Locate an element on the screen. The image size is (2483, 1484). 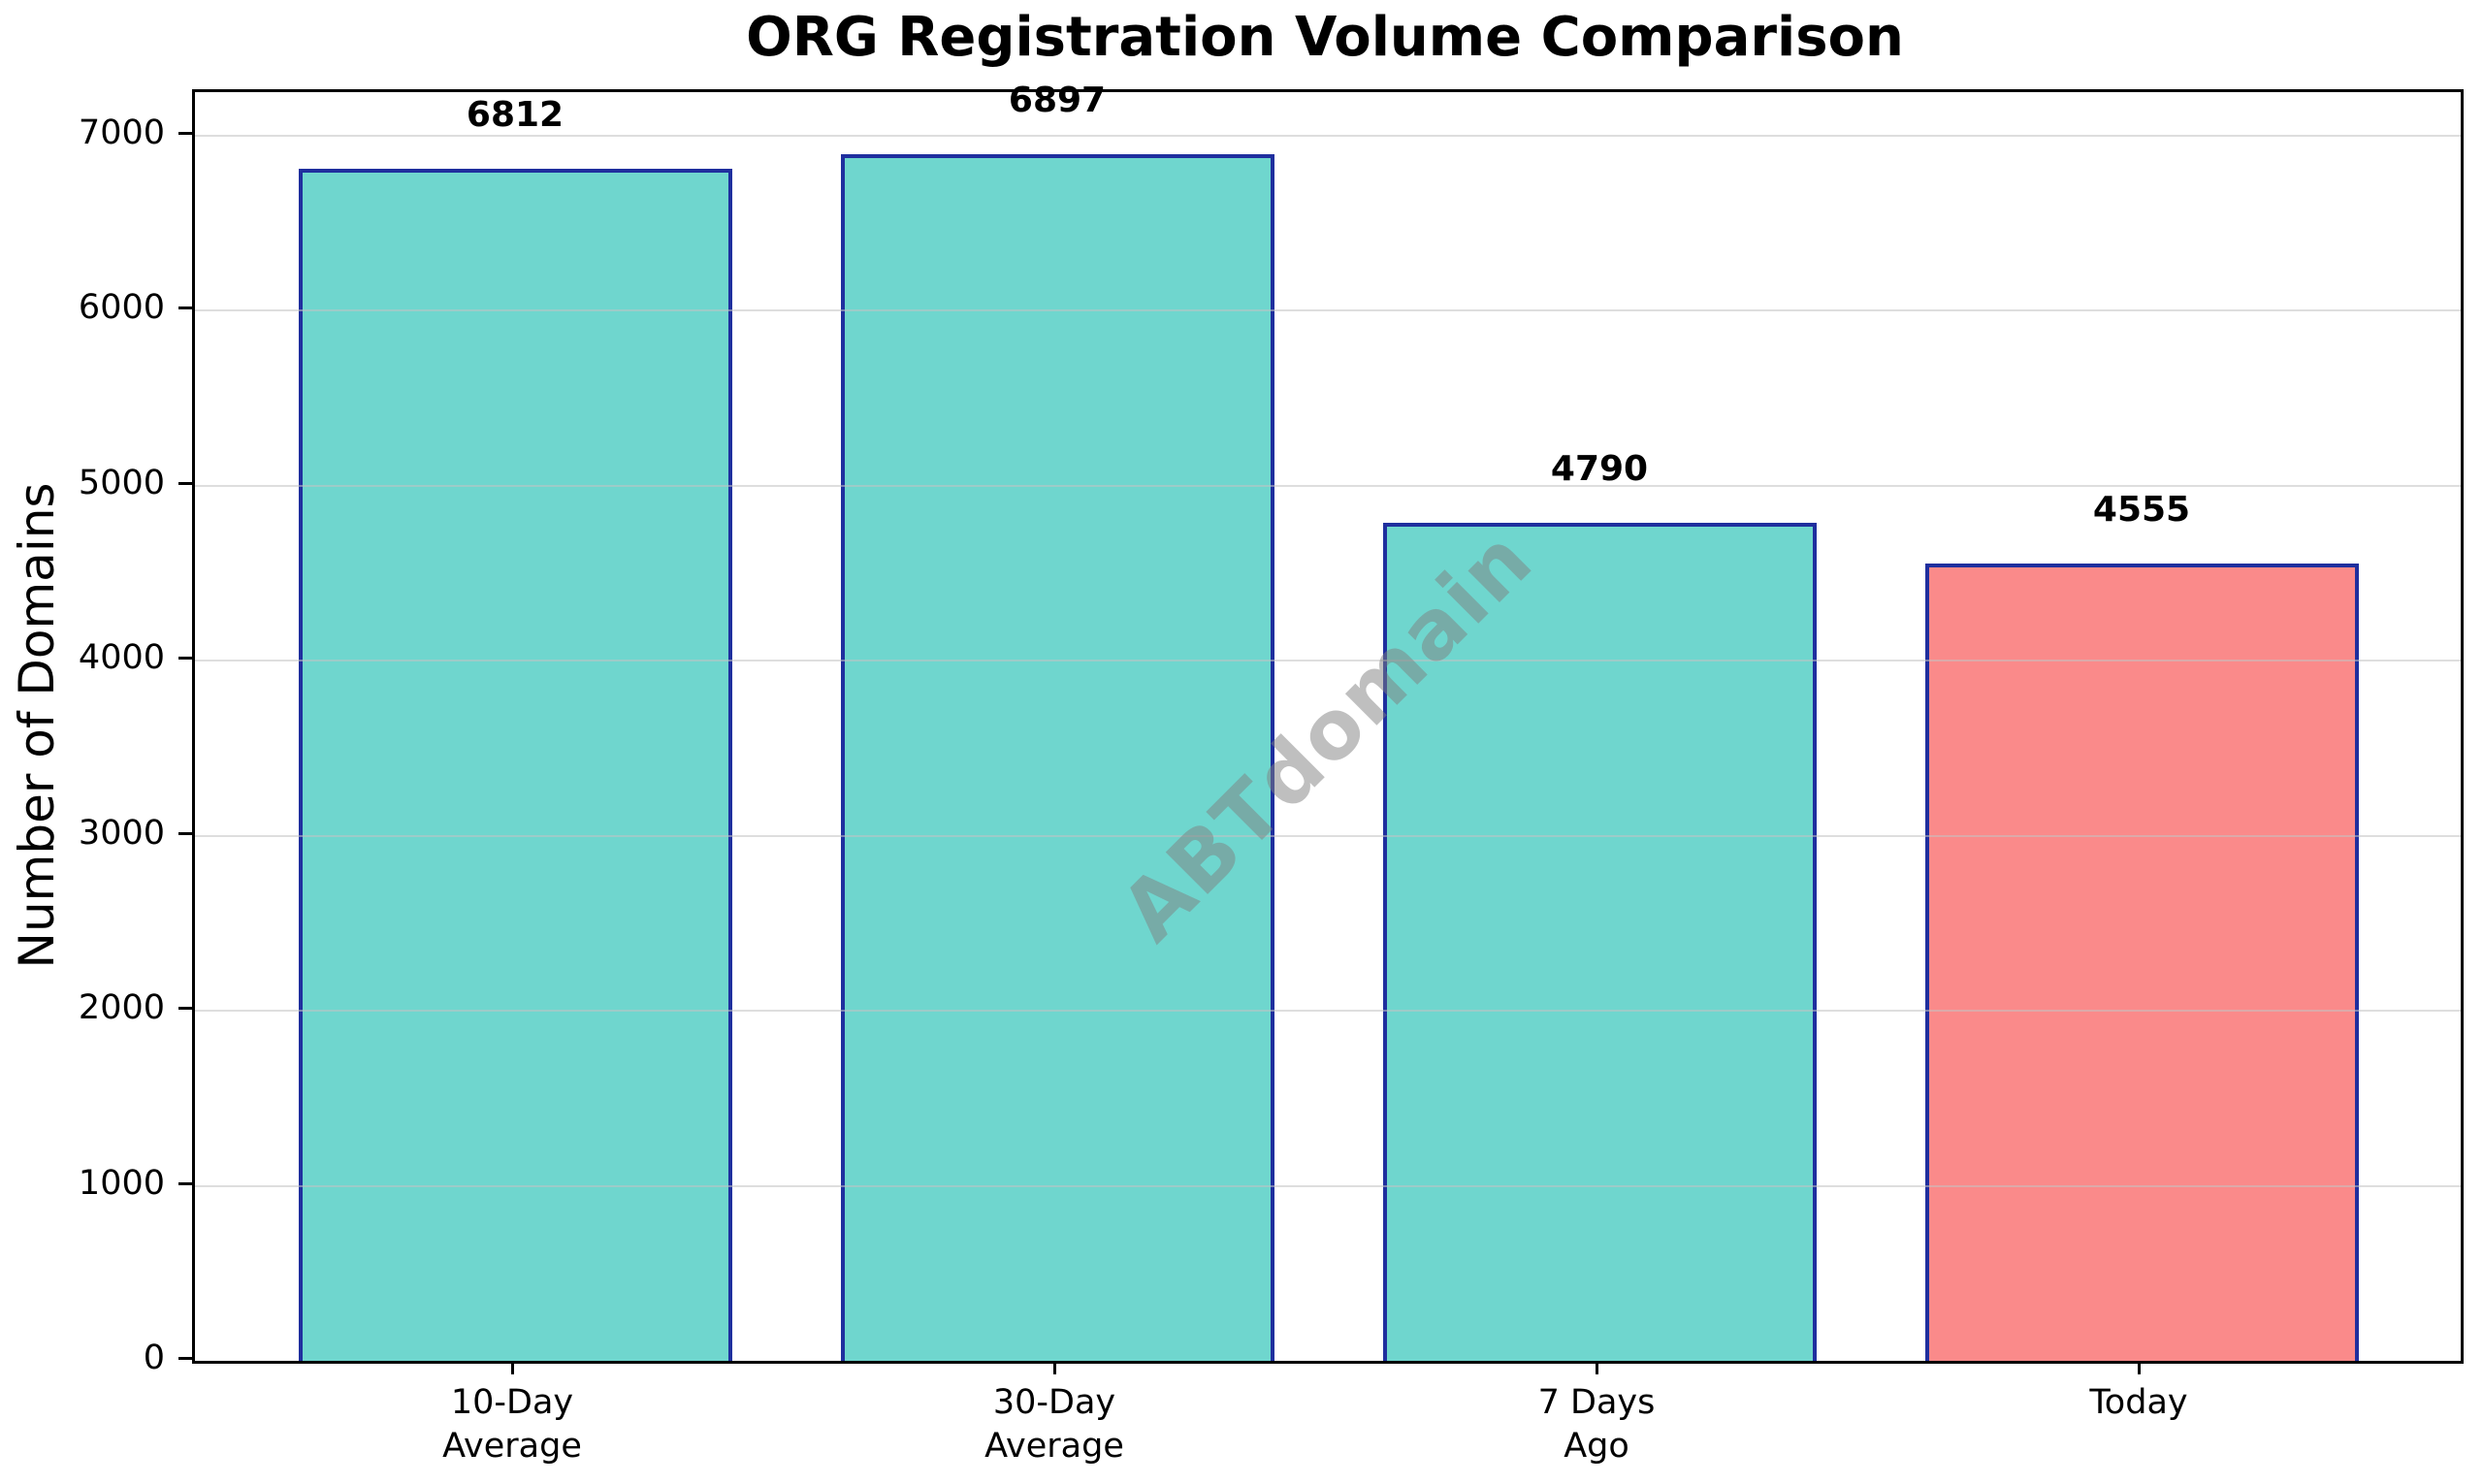
x-tick-mark-30-day-average is located at coordinates (1054, 1367).